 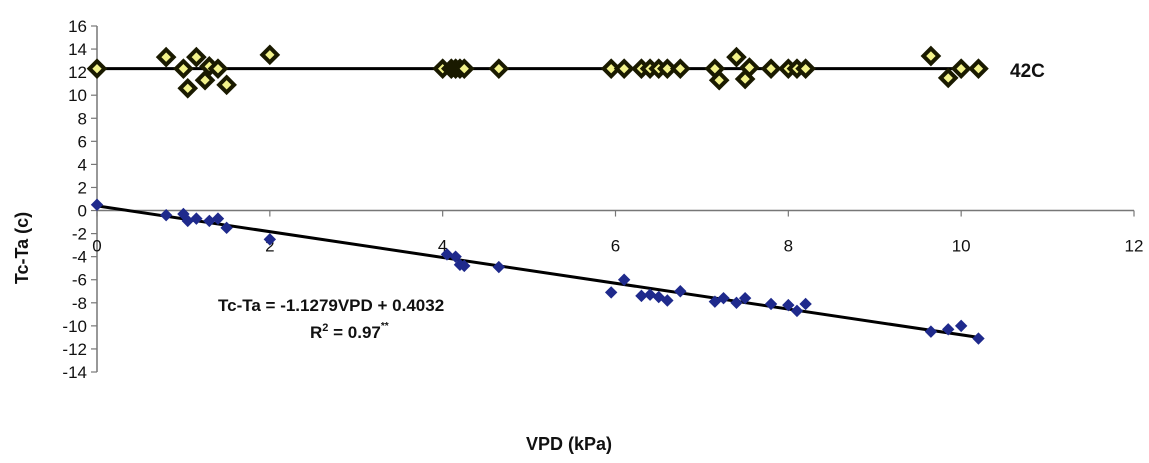 I want to click on x-tick-label: 2, so click(x=269, y=246).